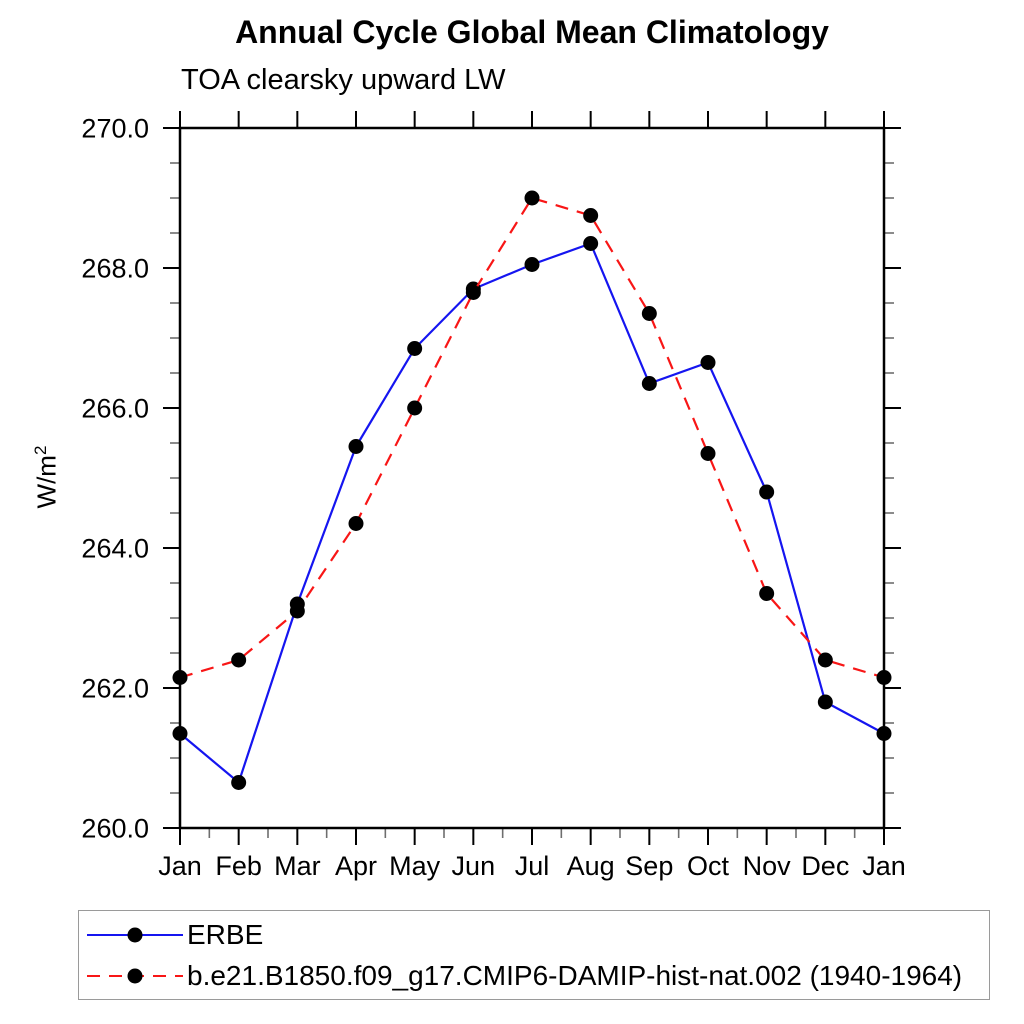  What do you see at coordinates (415, 866) in the screenshot?
I see `x-tick-label: May` at bounding box center [415, 866].